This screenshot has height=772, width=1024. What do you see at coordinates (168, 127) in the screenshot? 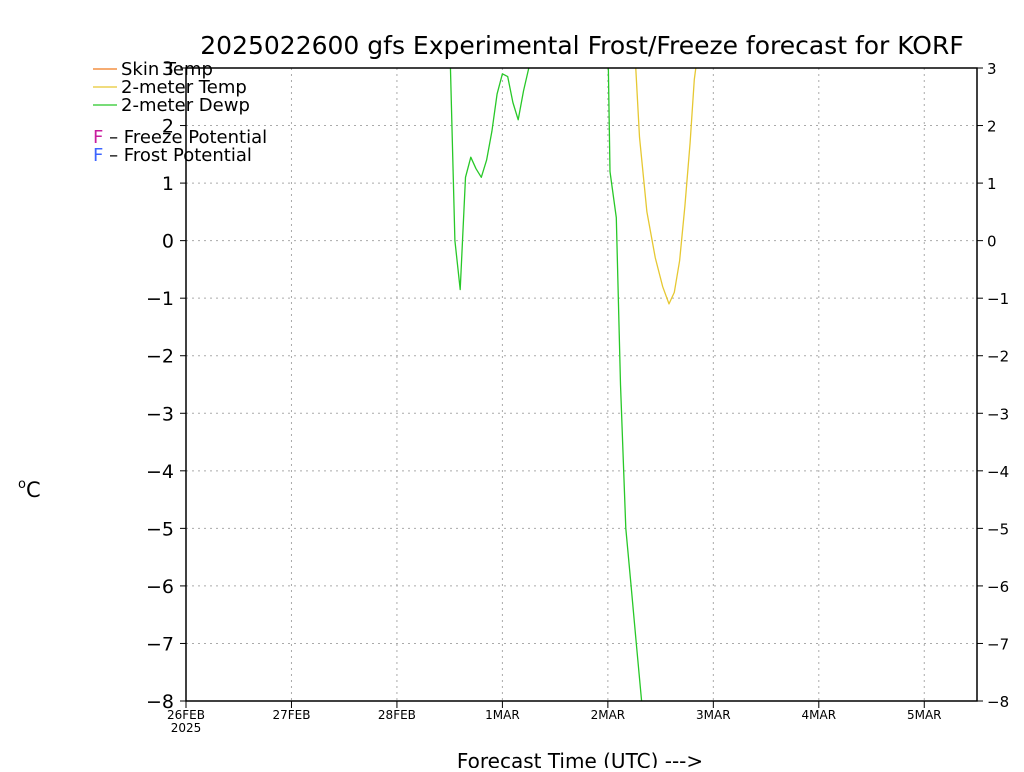
I see `y-tick-label-left: 2` at bounding box center [168, 127].